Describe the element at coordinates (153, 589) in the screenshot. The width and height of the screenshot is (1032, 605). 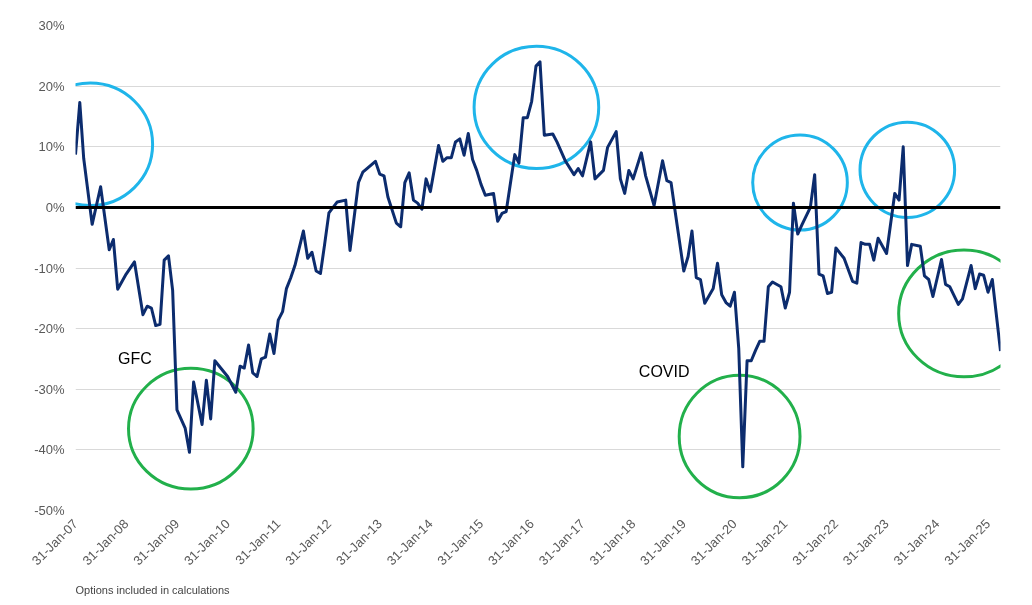
I see `text: Options included in calculations` at that location.